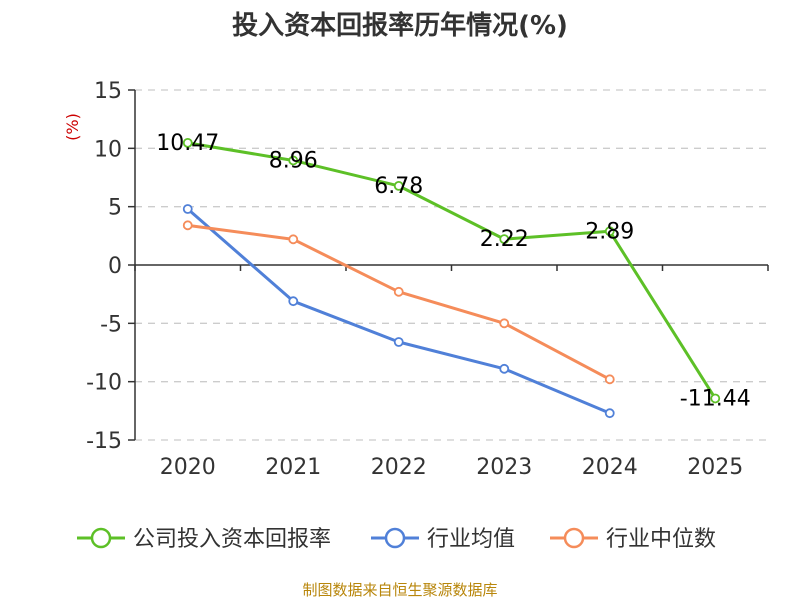 The height and width of the screenshot is (600, 800). What do you see at coordinates (104, 441) in the screenshot?
I see `y-tick-label: -15` at bounding box center [104, 441].